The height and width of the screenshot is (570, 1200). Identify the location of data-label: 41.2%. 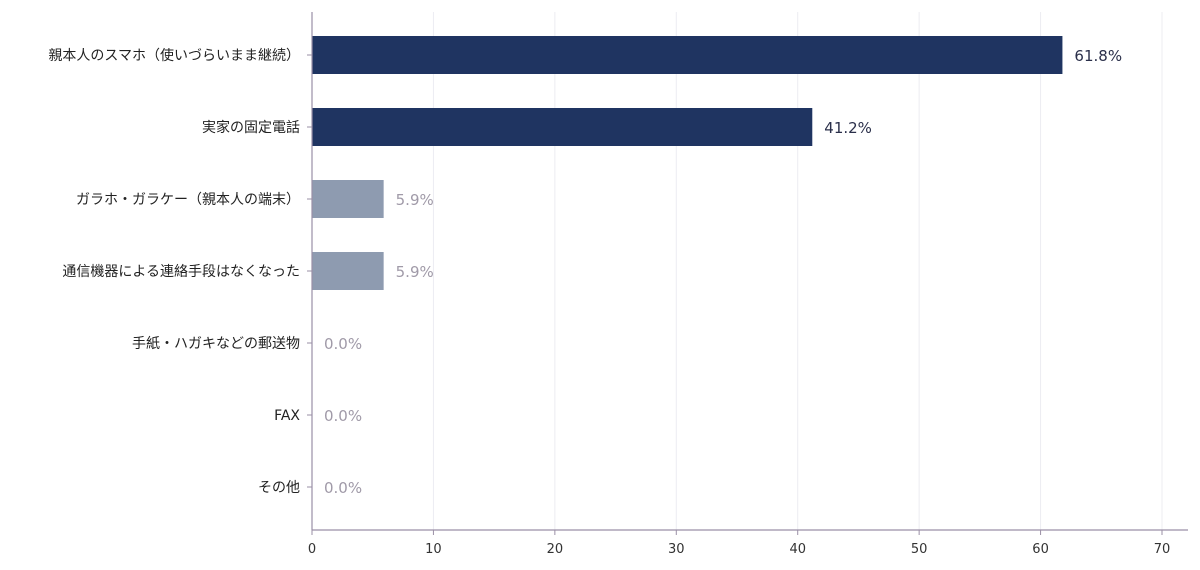
(848, 128).